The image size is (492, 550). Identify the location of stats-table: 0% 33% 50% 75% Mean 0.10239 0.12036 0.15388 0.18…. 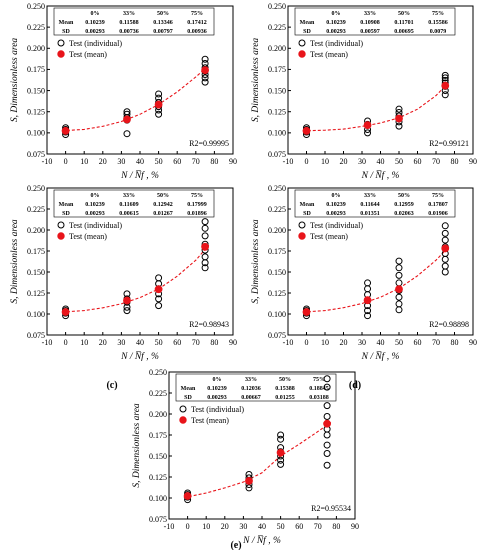
(256, 387).